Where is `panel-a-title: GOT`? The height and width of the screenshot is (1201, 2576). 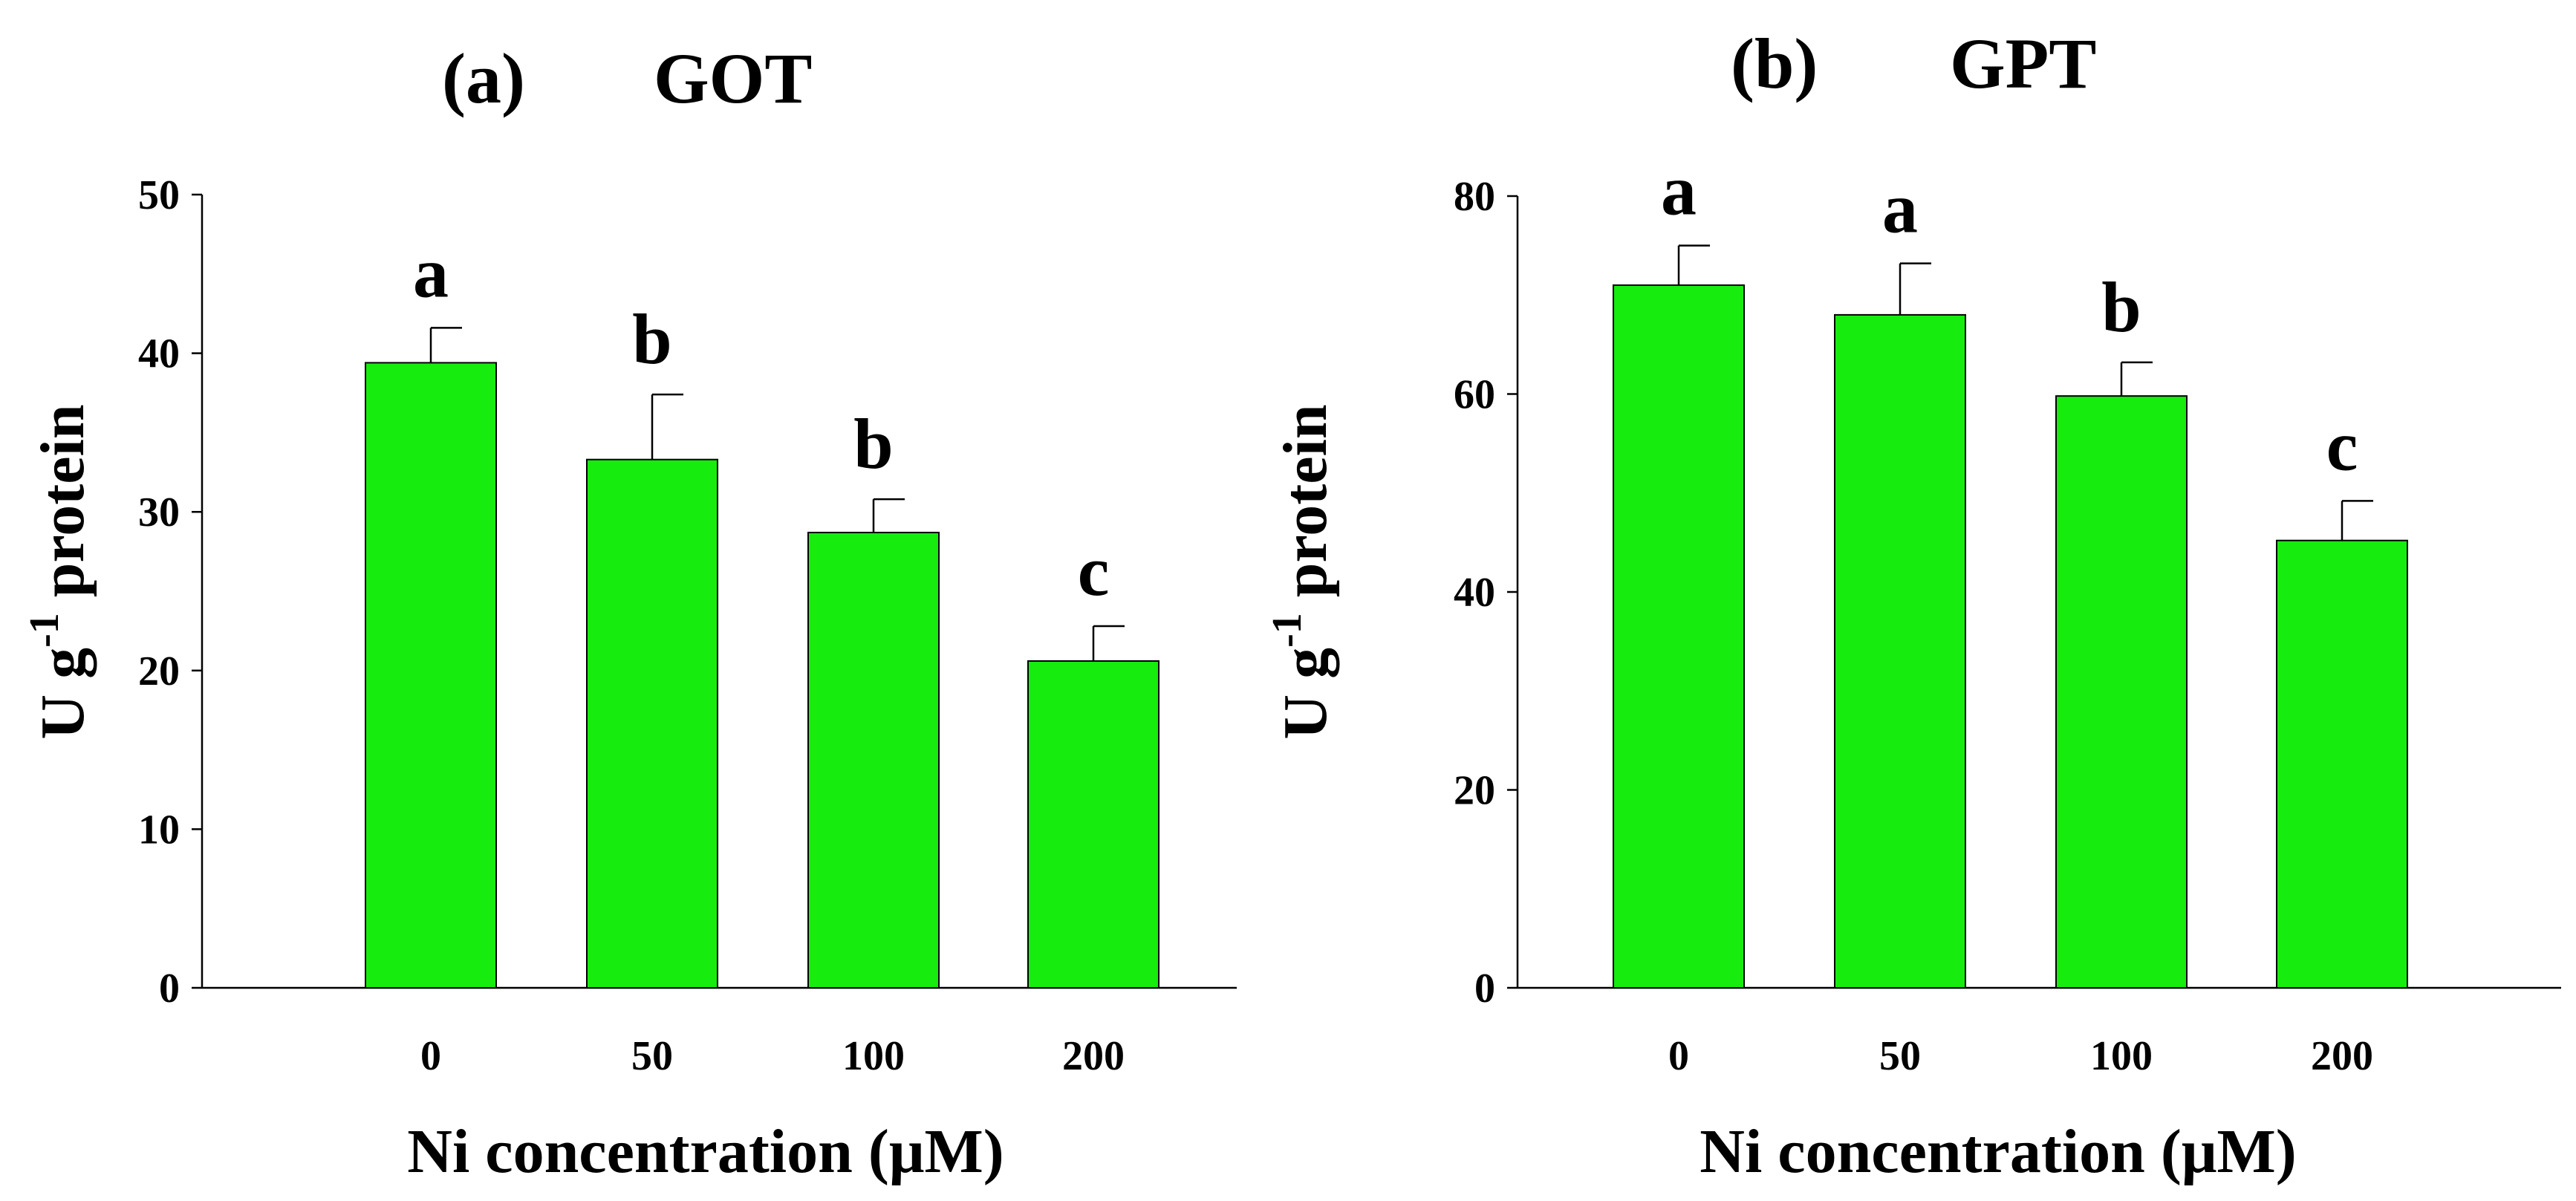
panel-a-title: GOT is located at coordinates (733, 78).